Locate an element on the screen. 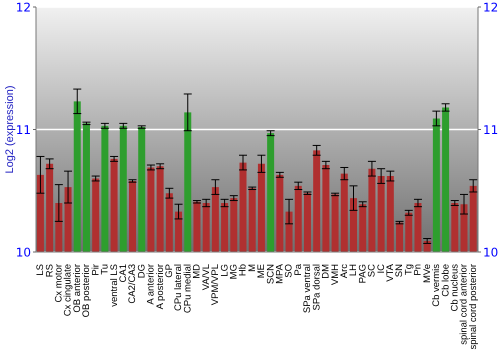 The height and width of the screenshot is (350, 500). x-tick-label: Tu is located at coordinates (105, 269).